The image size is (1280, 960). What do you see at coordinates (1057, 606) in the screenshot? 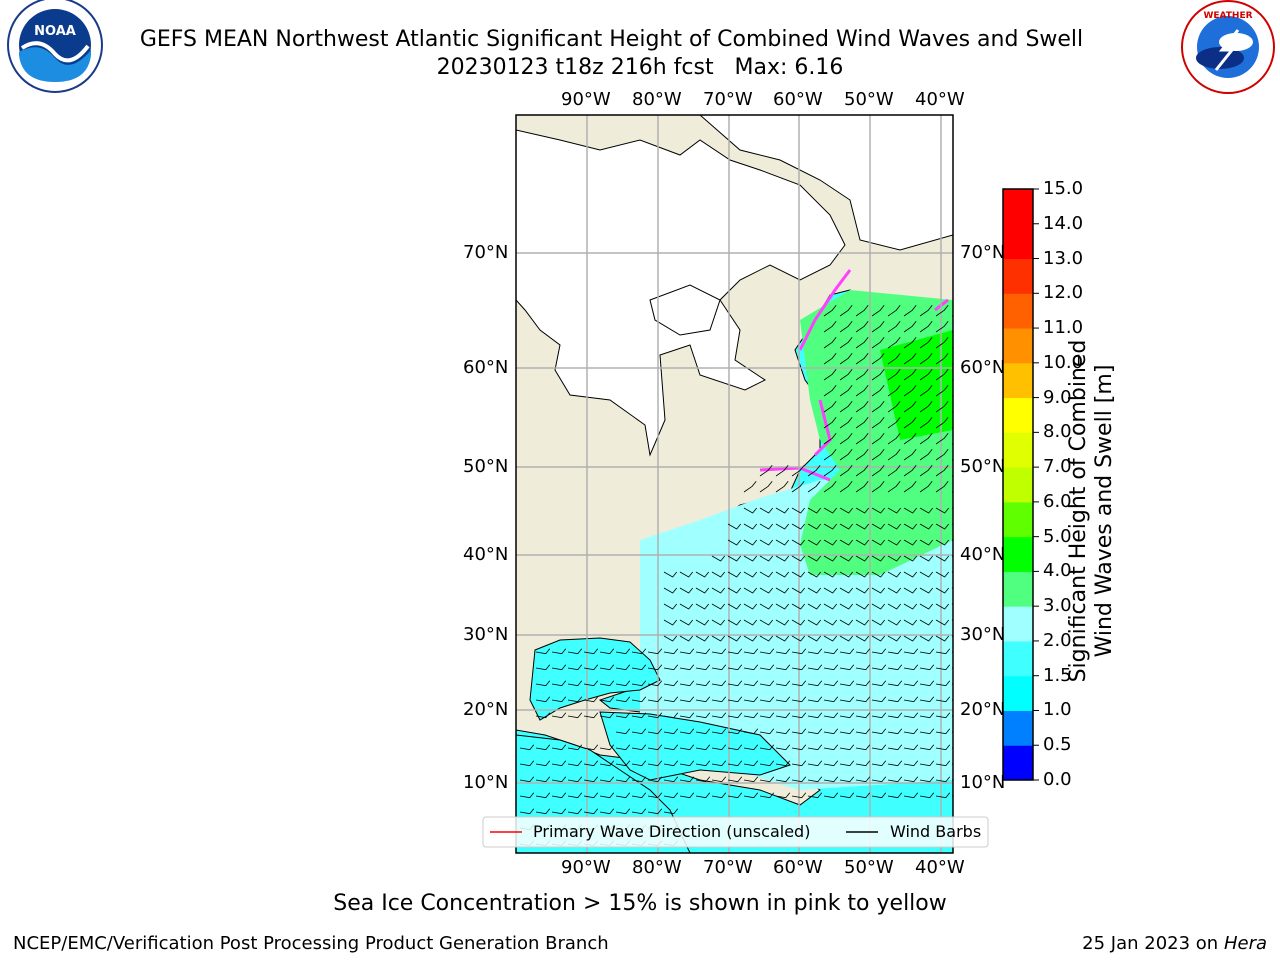
I see `colorbar-tick-label: 3.0` at bounding box center [1057, 606].